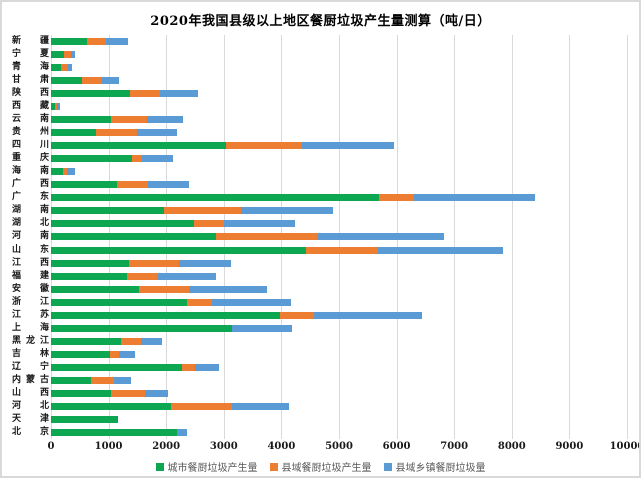 This screenshot has height=478, width=641. I want to click on bar-row: 宁夏, so click(322, 54).